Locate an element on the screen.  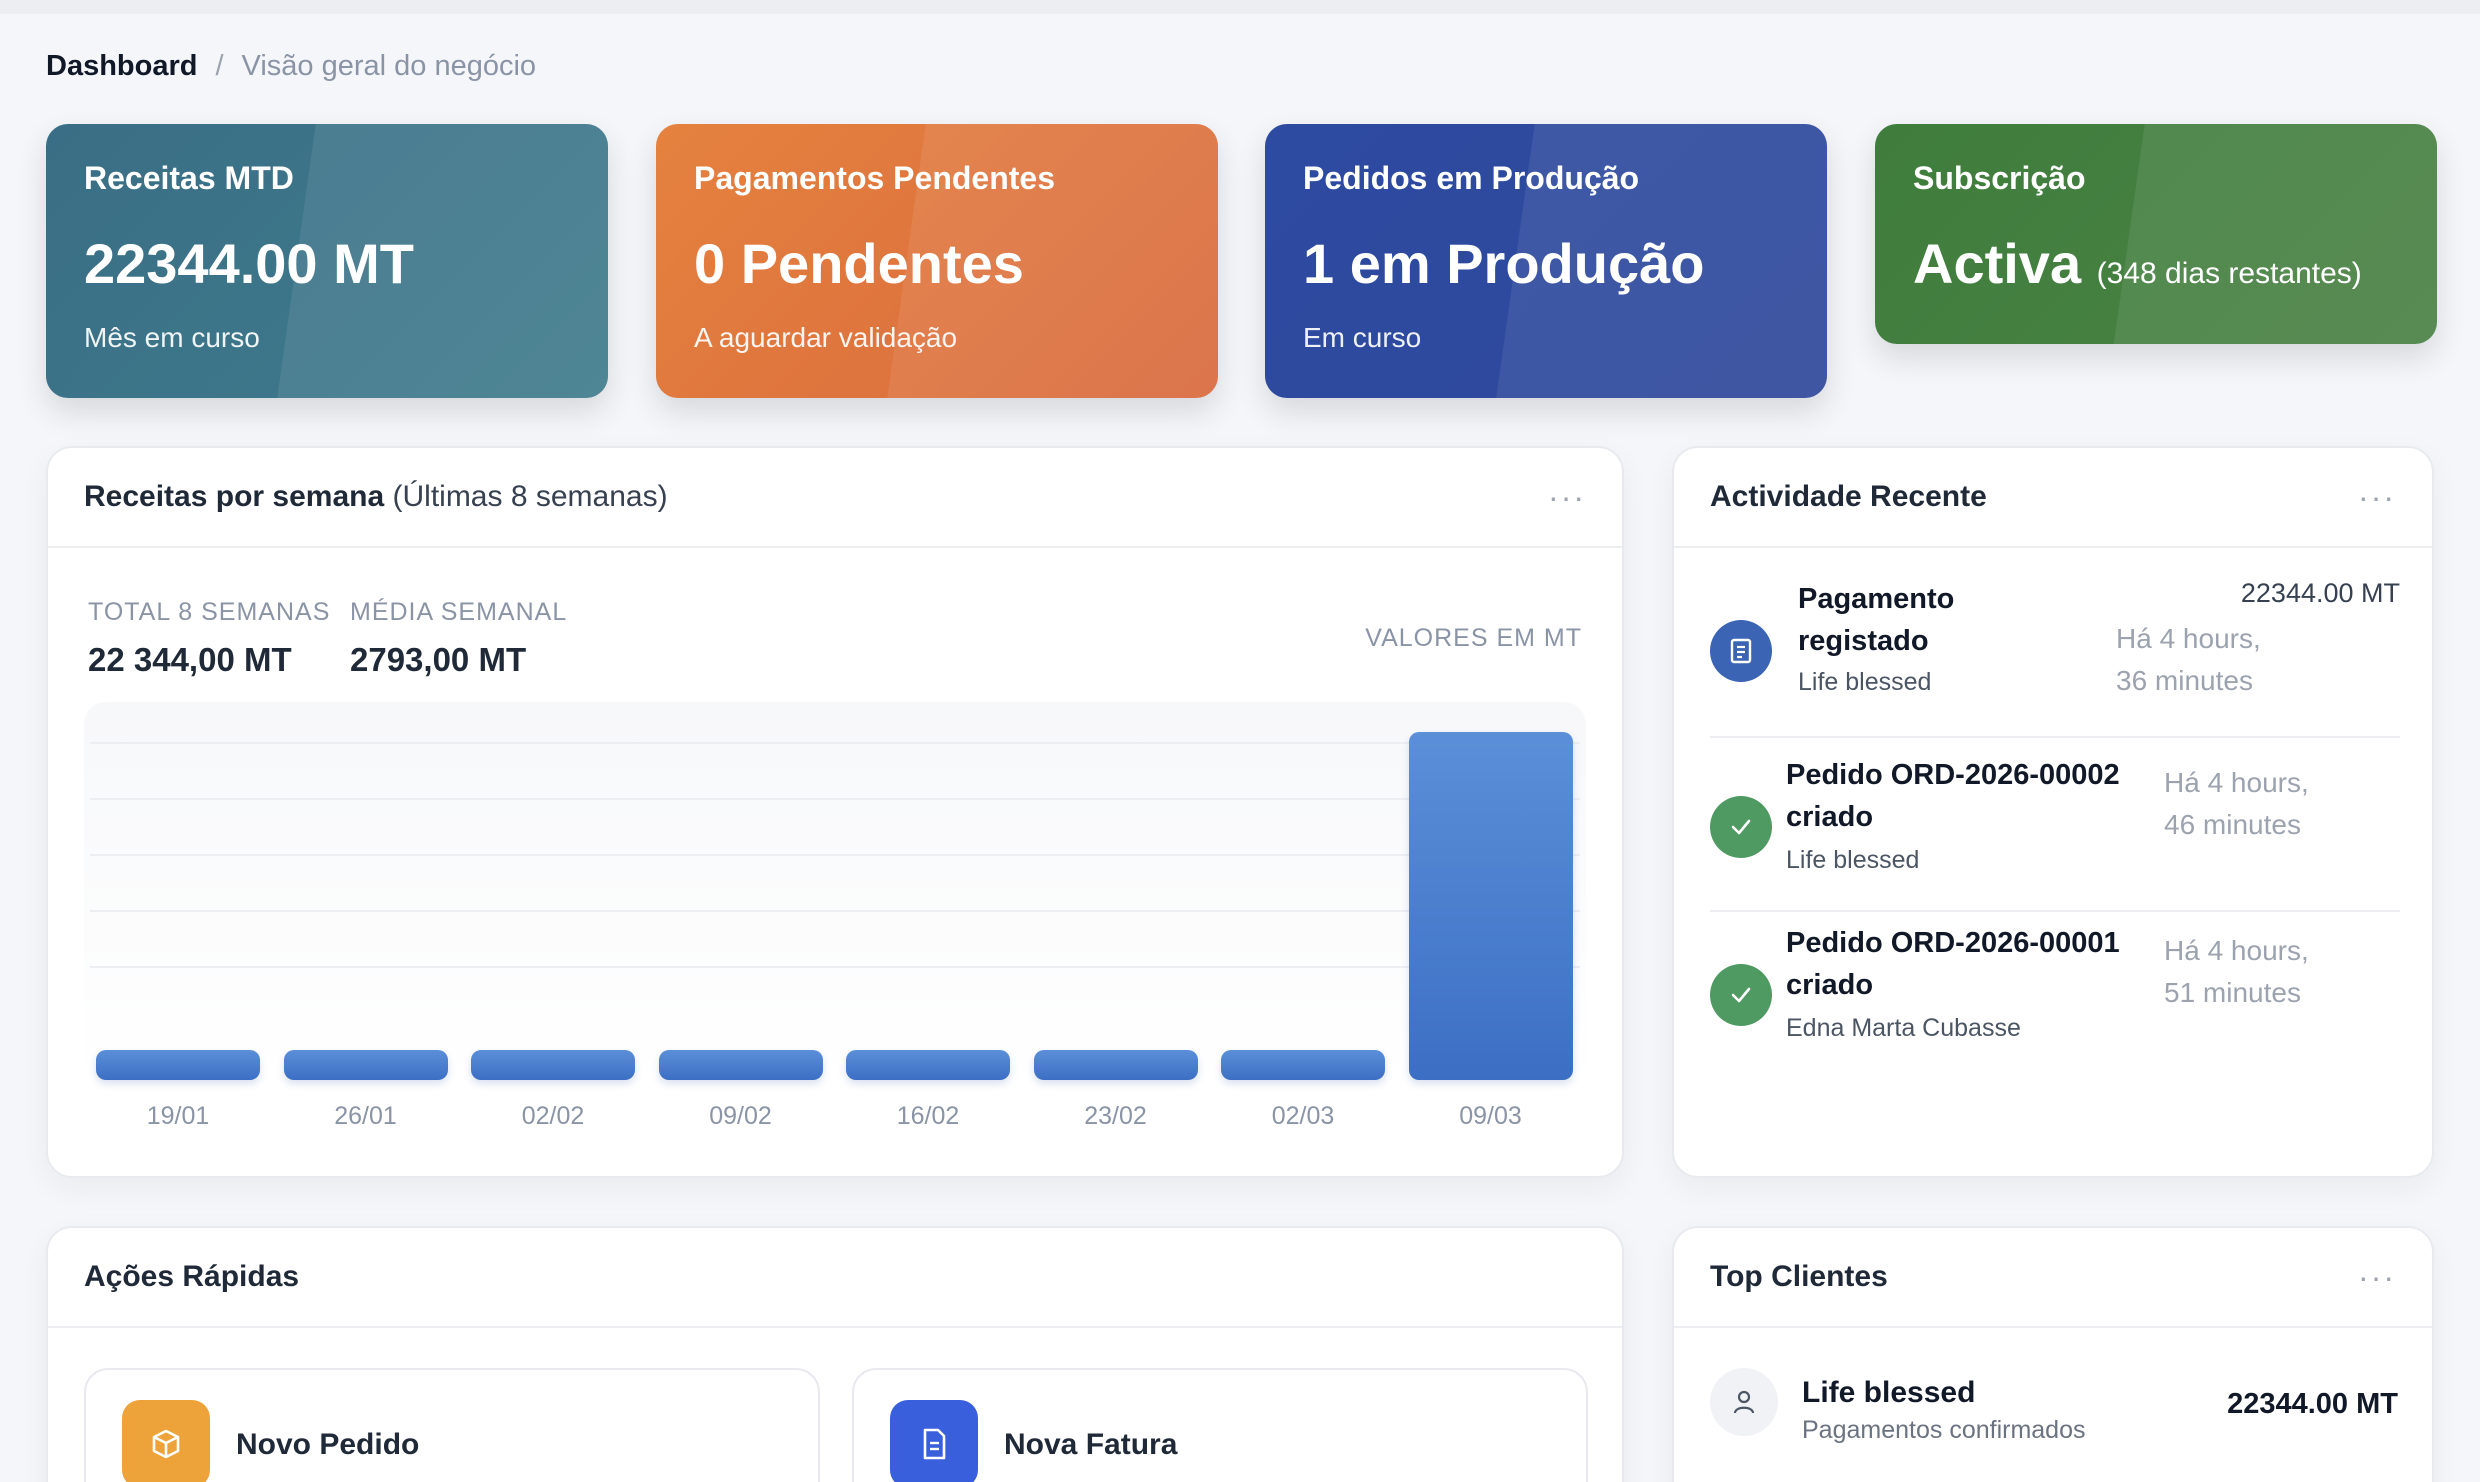
panel-header: Top Clientes ··· is located at coordinates (2053, 1278).